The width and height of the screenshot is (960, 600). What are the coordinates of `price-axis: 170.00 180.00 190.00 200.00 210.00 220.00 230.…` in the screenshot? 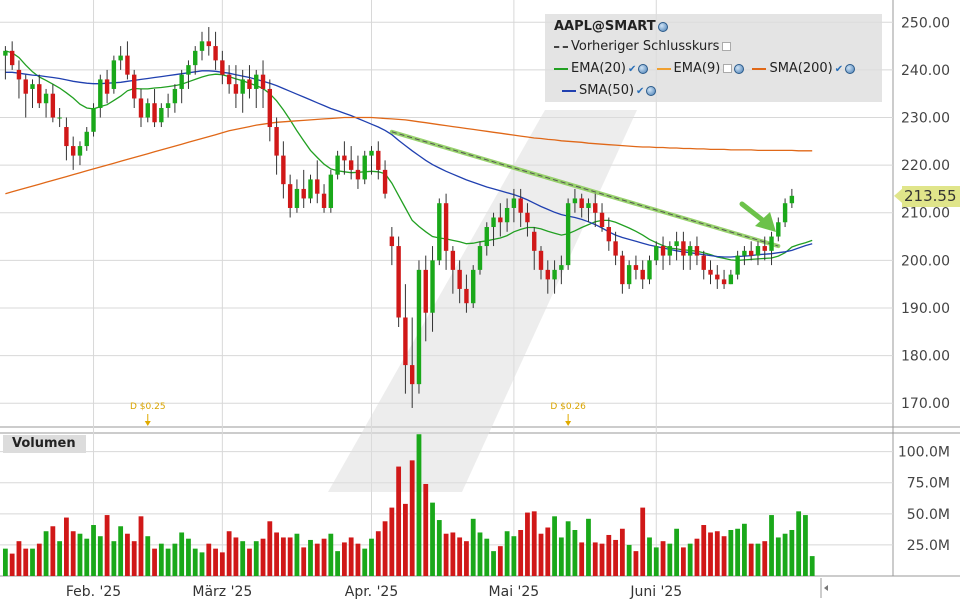 It's located at (922, 213).